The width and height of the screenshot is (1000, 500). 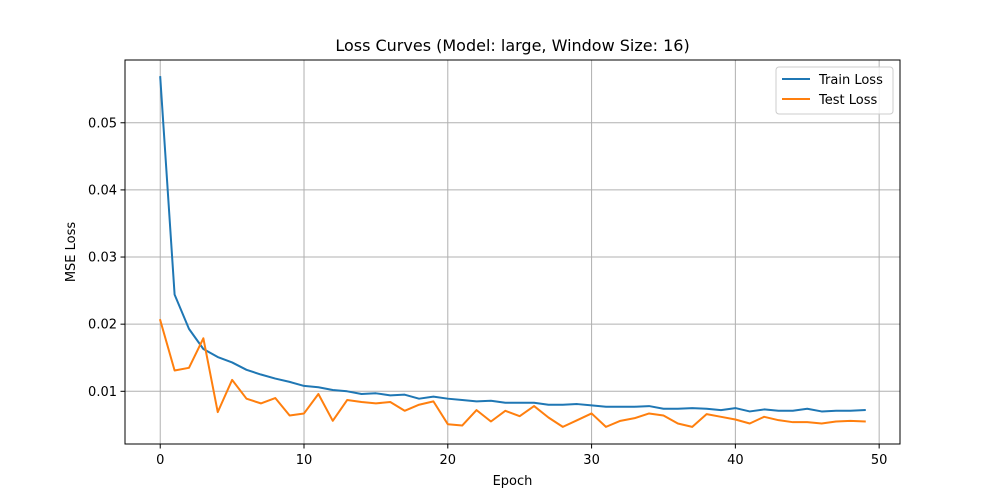 I want to click on x-tick-label: 0, so click(x=160, y=460).